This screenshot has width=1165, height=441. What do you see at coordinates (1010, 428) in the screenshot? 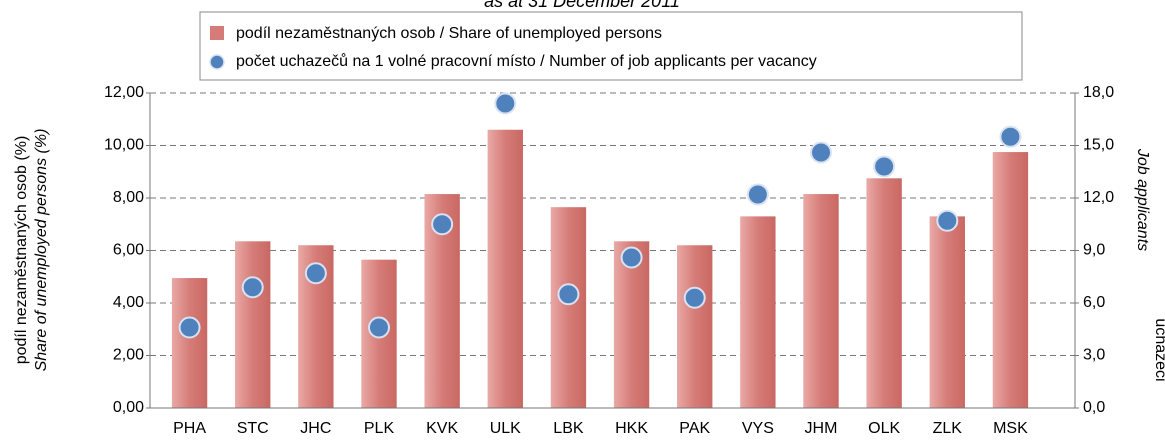
I see `x-tick-label: MSK` at bounding box center [1010, 428].